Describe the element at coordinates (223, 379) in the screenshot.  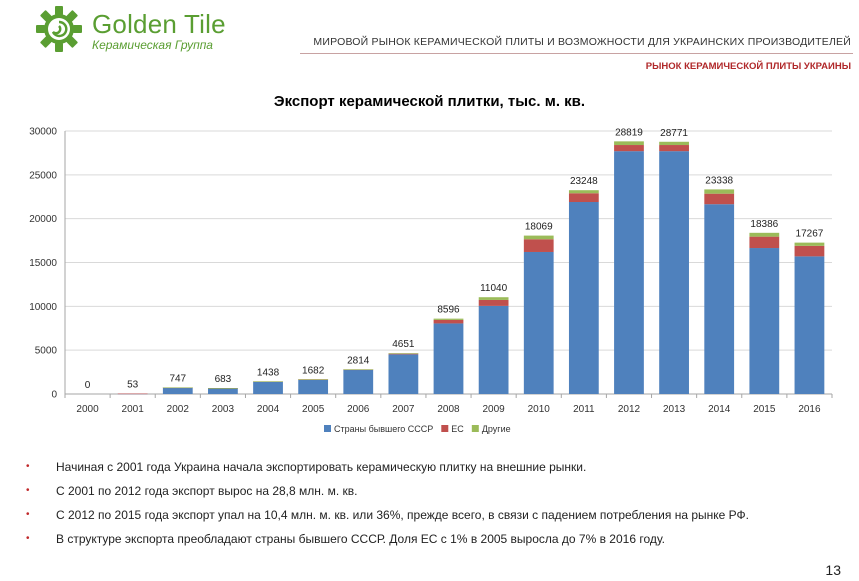
I see `data-label: 683` at that location.